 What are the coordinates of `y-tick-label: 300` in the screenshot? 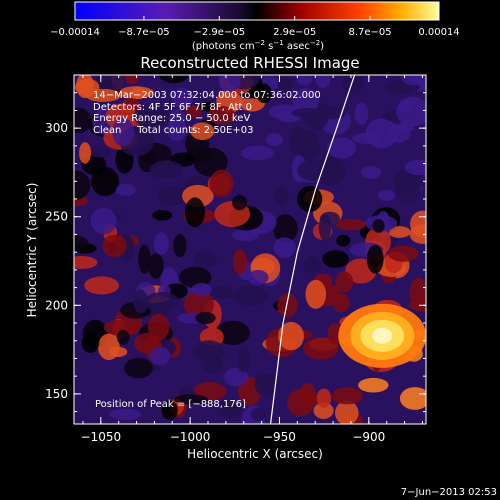 It's located at (56, 128).